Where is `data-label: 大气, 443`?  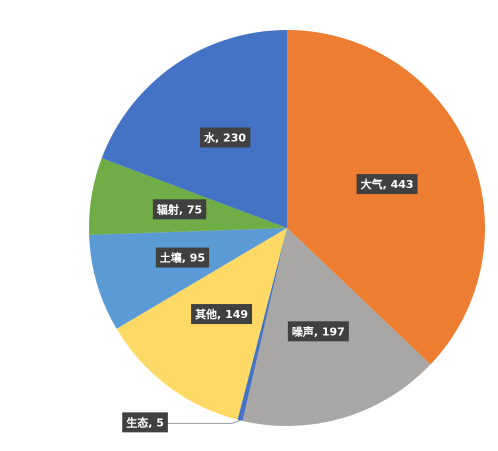
data-label: 大气, 443 is located at coordinates (387, 184).